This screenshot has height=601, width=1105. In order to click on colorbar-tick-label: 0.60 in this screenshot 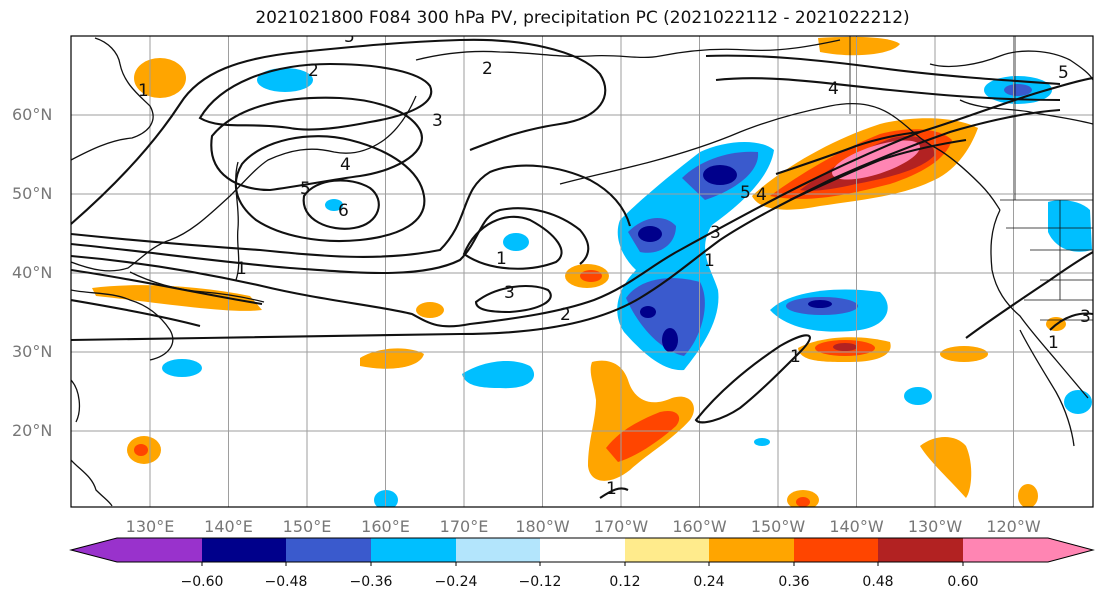, I will do `click(962, 582)`.